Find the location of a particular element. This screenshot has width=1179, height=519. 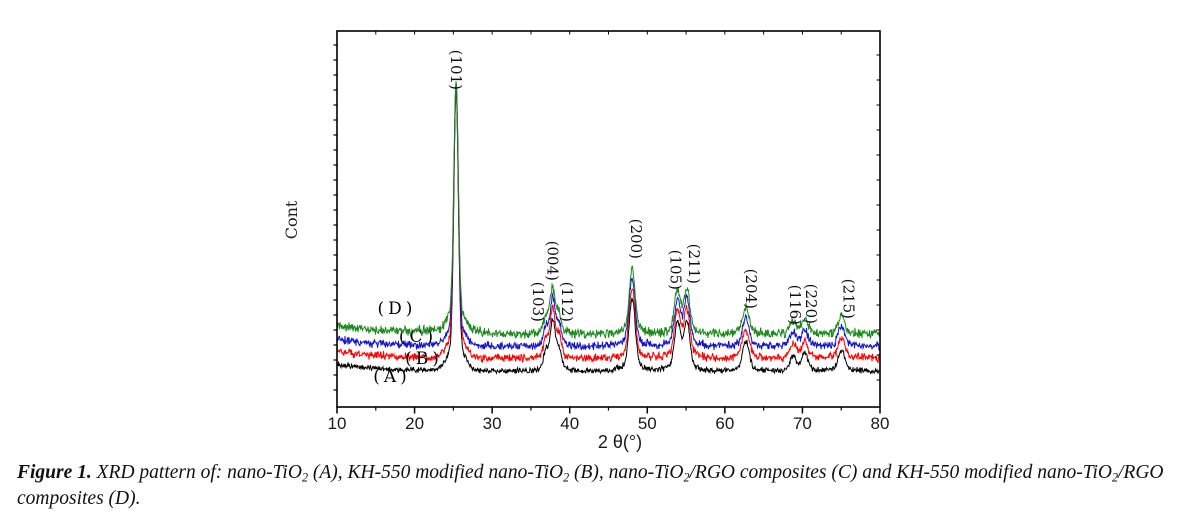

curve-label-A: (A) is located at coordinates (392, 377).